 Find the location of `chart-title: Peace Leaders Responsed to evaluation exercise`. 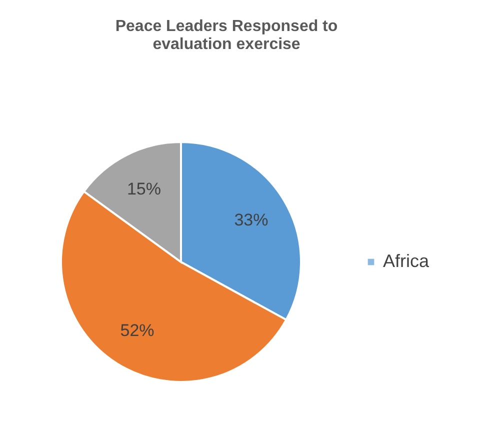

chart-title: Peace Leaders Responsed to evaluation exercise is located at coordinates (226, 35).